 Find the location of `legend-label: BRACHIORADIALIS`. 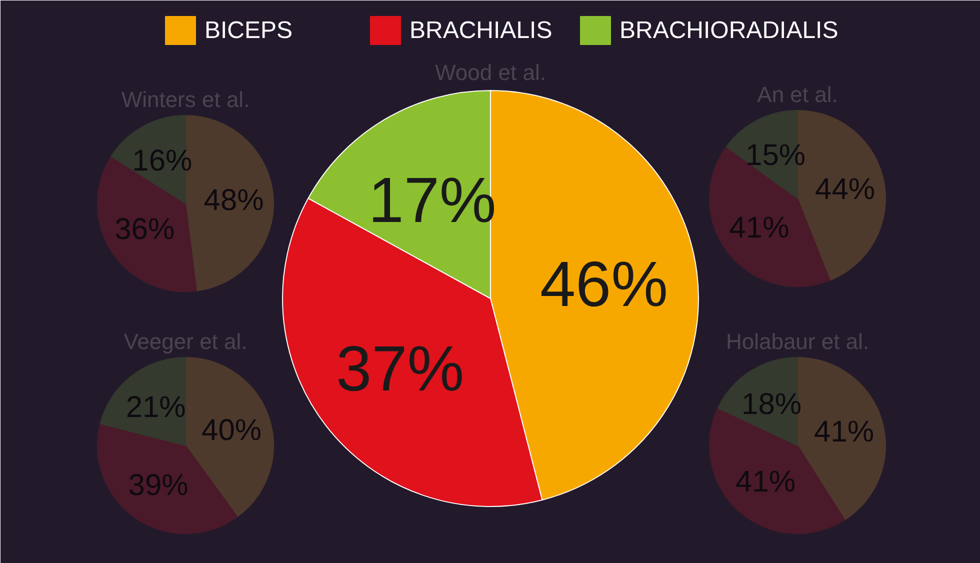

legend-label: BRACHIORADIALIS is located at coordinates (729, 30).